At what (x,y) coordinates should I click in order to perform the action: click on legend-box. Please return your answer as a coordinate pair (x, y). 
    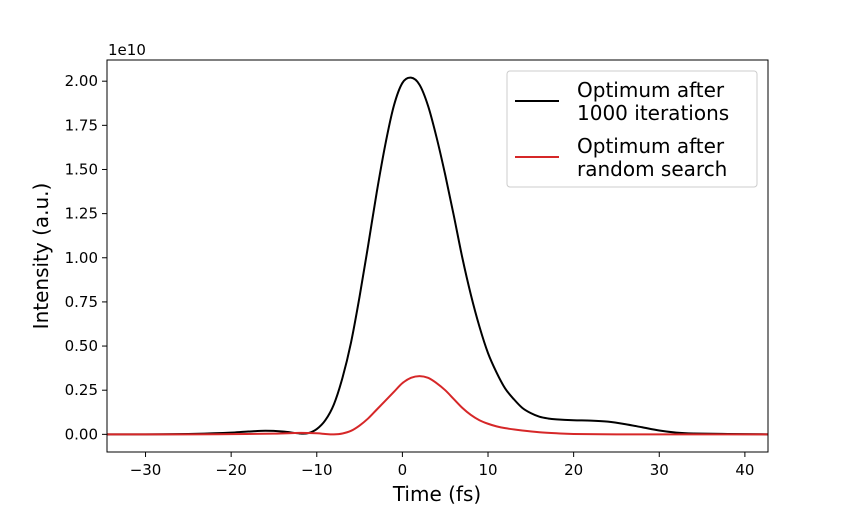
    Looking at the image, I should click on (632, 129).